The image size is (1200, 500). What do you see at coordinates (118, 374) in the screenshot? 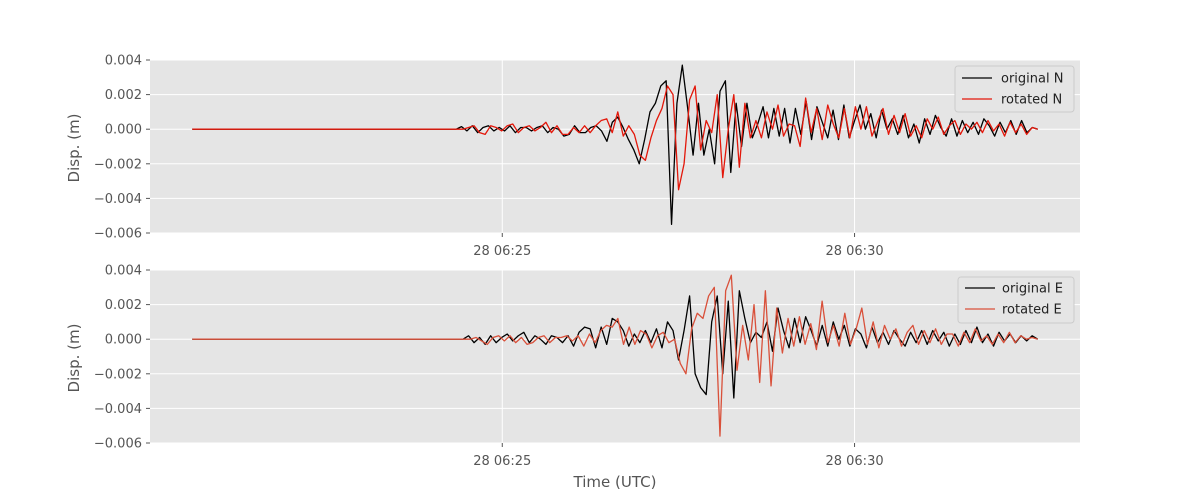
I see `y-tick-label-east: −0.002` at bounding box center [118, 374].